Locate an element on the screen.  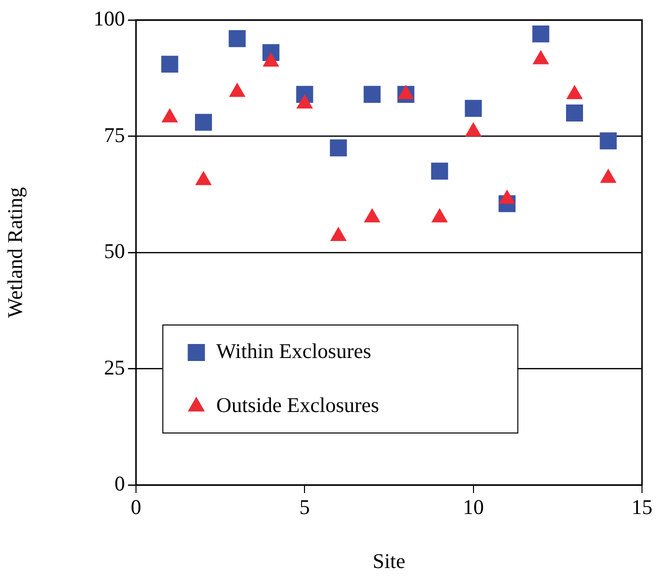
y-tick-label: 25 is located at coordinates (114, 367).